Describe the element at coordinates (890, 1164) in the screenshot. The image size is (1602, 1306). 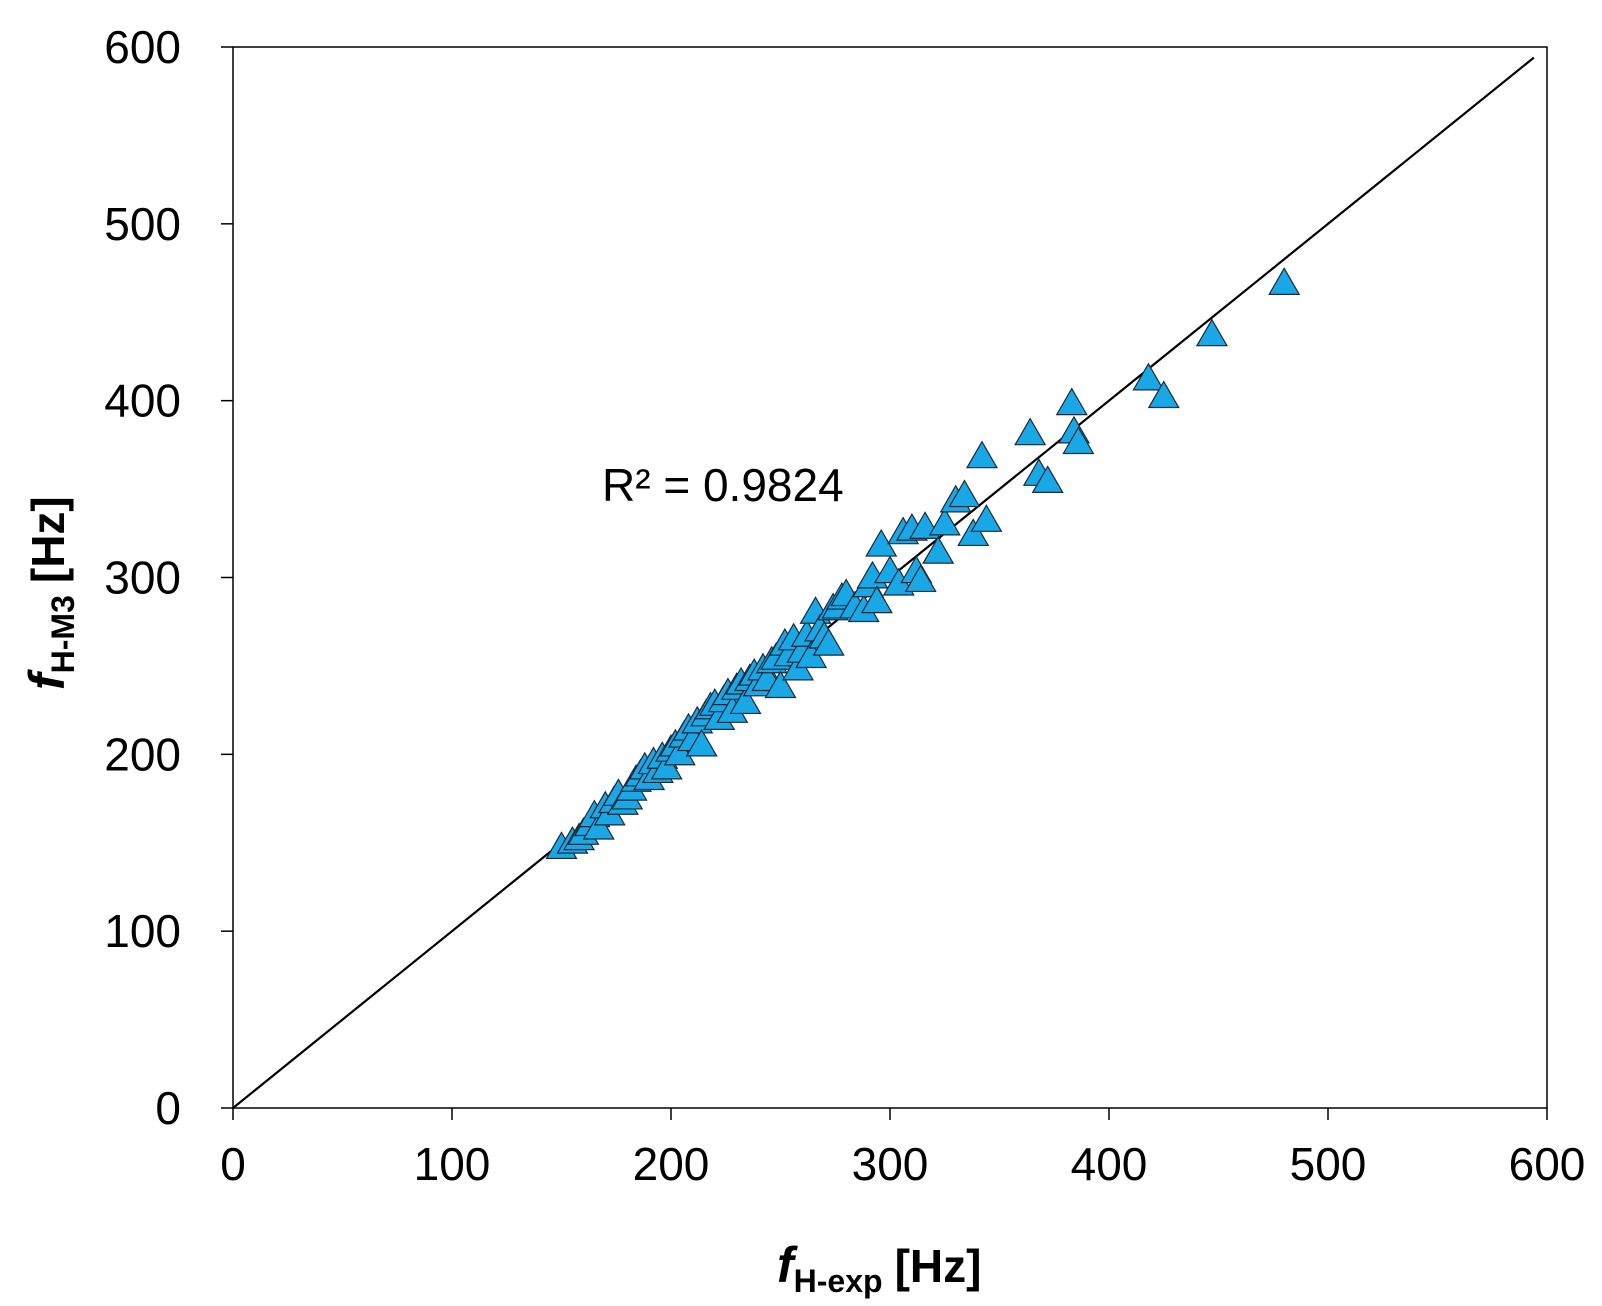
I see `x-tick-label: 300` at that location.